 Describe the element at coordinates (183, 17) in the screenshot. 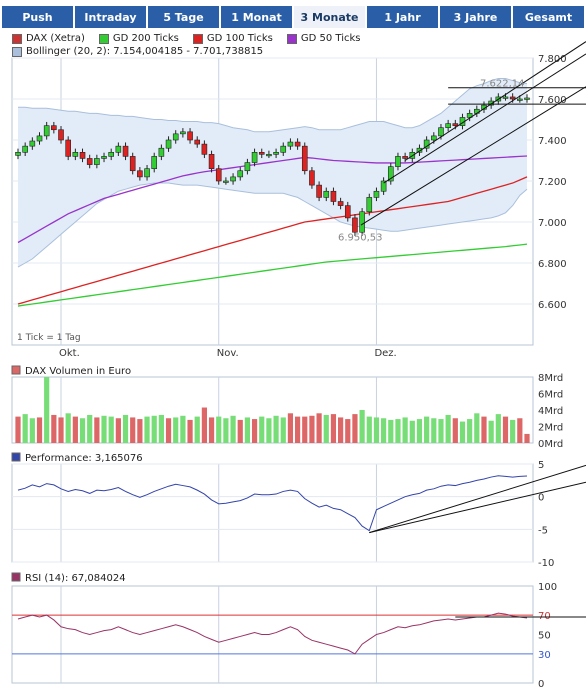

I see `tab-5-tage: 5 Tage` at that location.